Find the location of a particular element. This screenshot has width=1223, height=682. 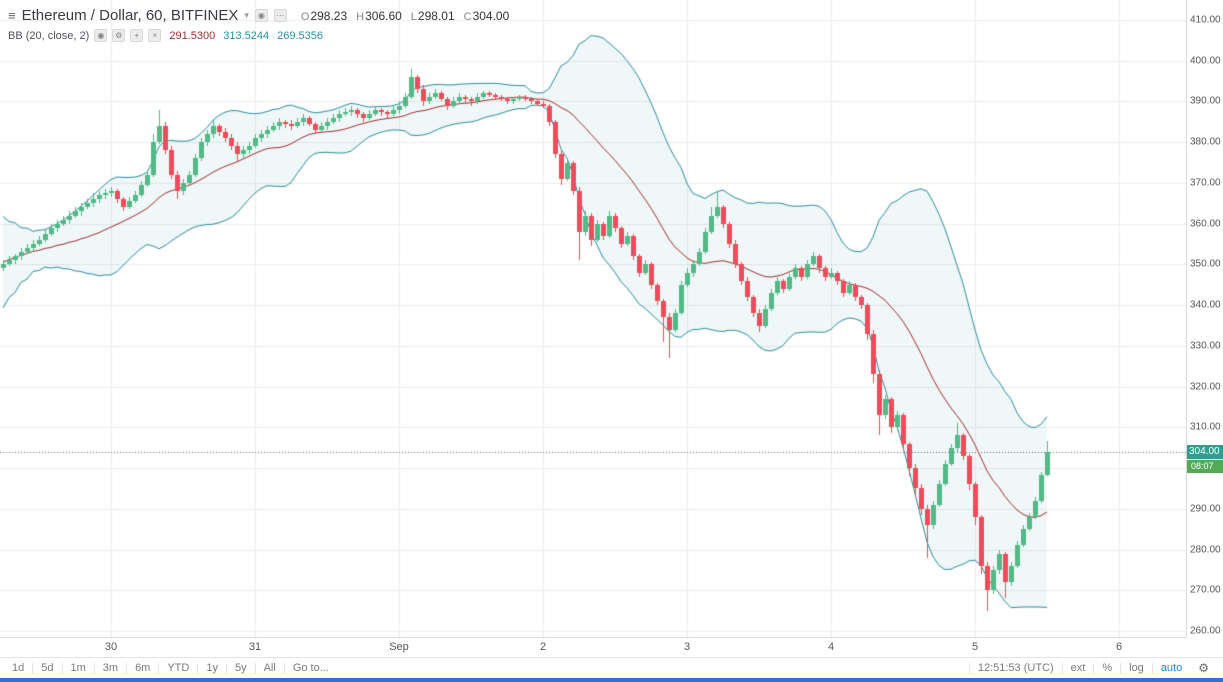

clock: 12:51:53 (UTC) is located at coordinates (1015, 668).